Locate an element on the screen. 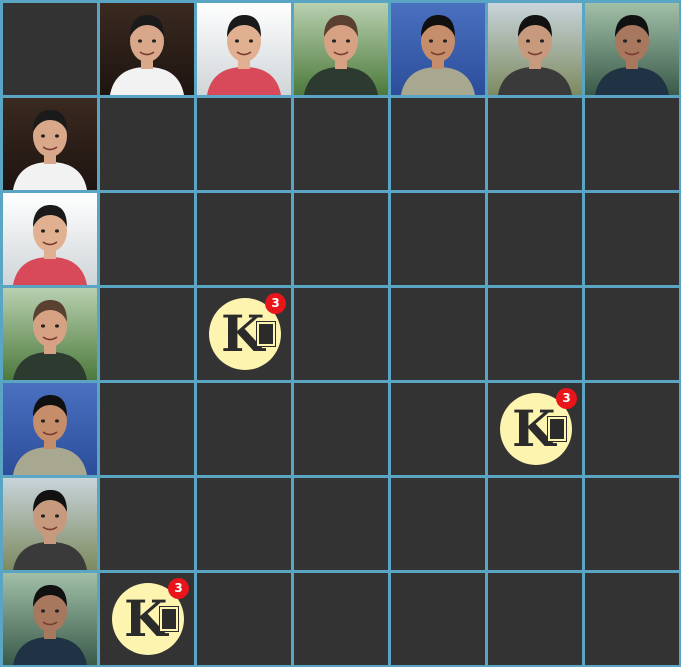  column-header-p5 is located at coordinates (535, 49).